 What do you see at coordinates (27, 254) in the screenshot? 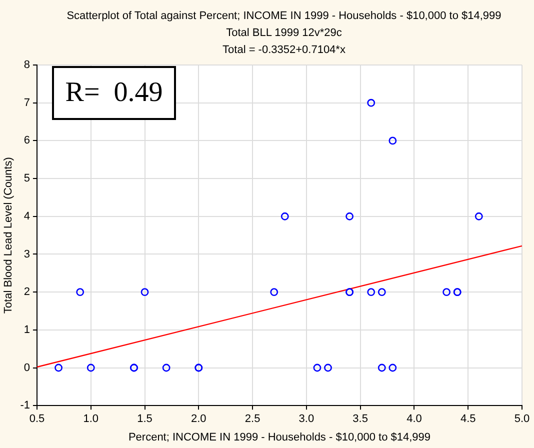
I see `y-tick-label: 3` at bounding box center [27, 254].